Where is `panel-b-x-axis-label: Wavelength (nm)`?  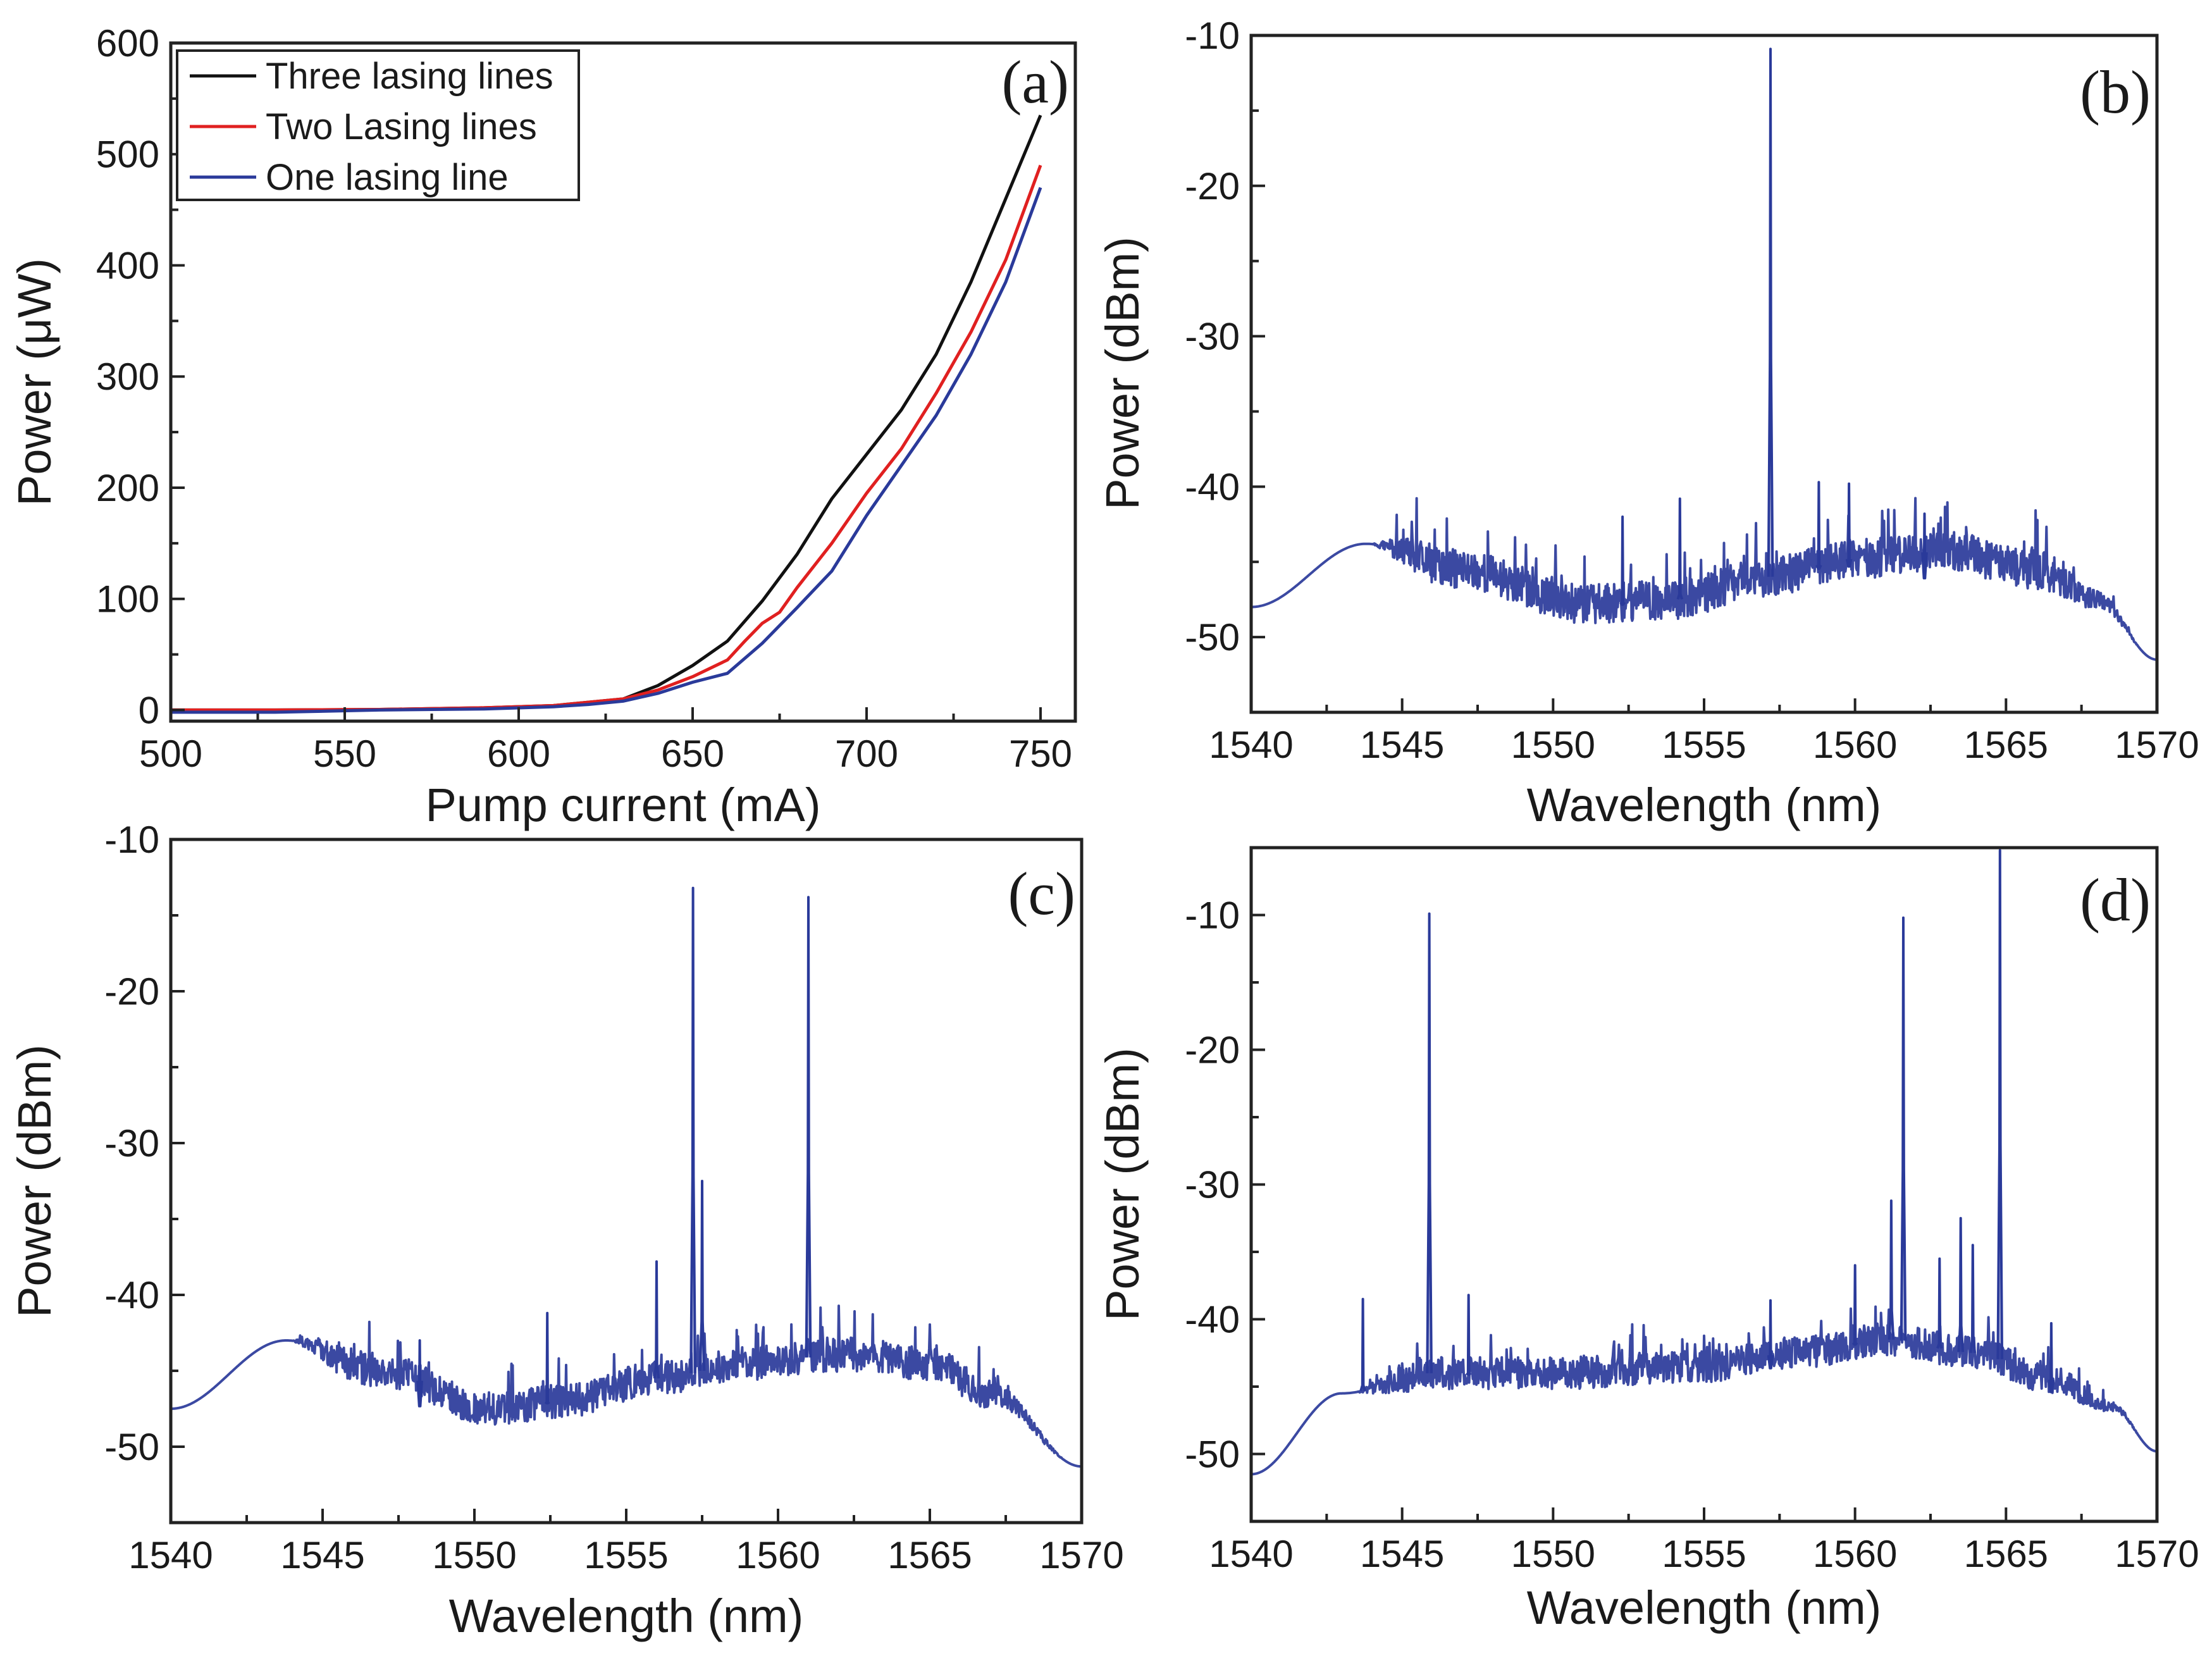 panel-b-x-axis-label: Wavelength (nm) is located at coordinates (1704, 805).